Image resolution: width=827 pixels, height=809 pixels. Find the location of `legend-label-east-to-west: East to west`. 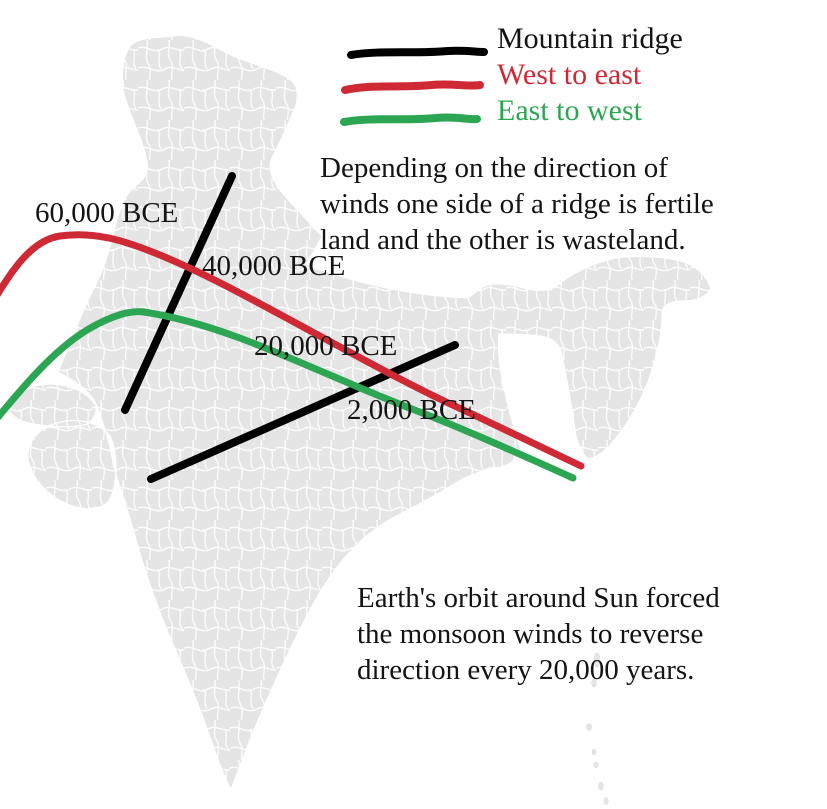

legend-label-east-to-west: East to west is located at coordinates (569, 110).